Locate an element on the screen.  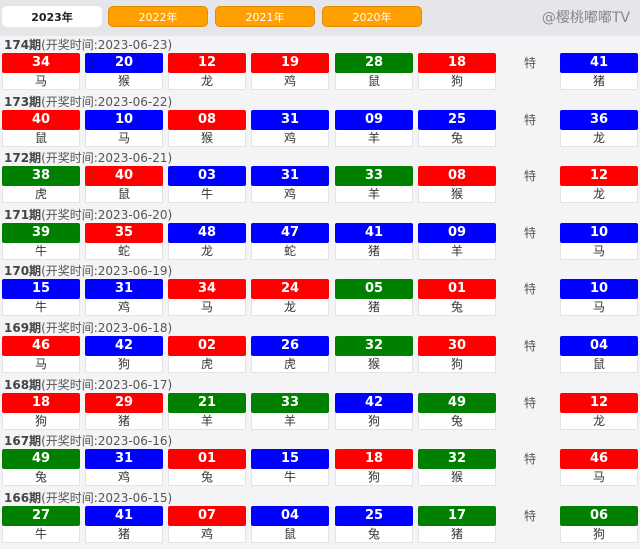
draw-time: (开奖时间:2023-06-23) is located at coordinates (107, 45).